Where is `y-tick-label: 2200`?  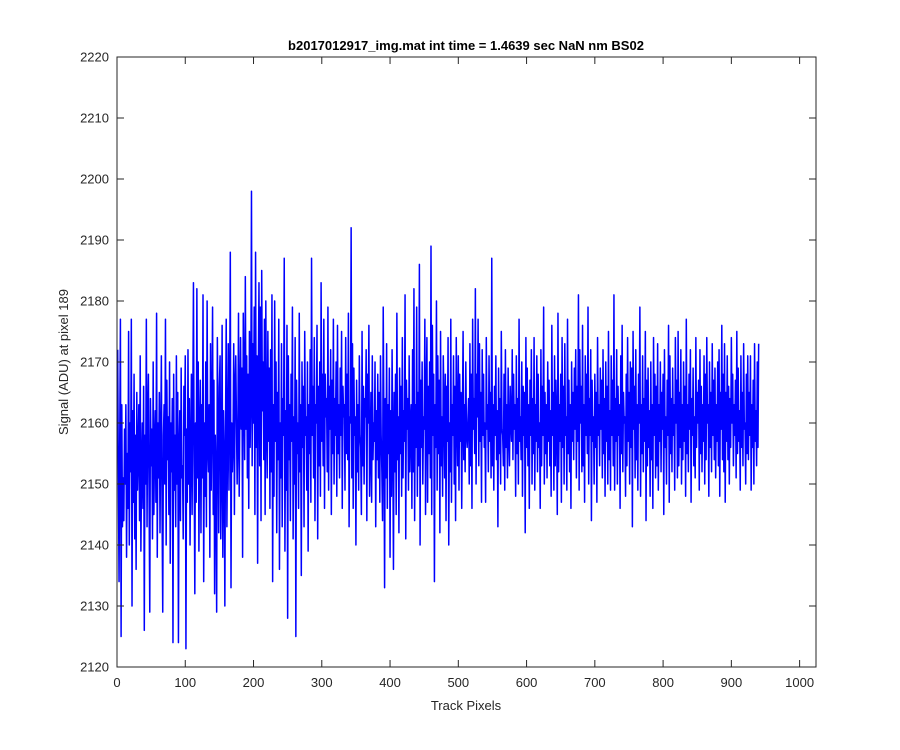 y-tick-label: 2200 is located at coordinates (94, 179).